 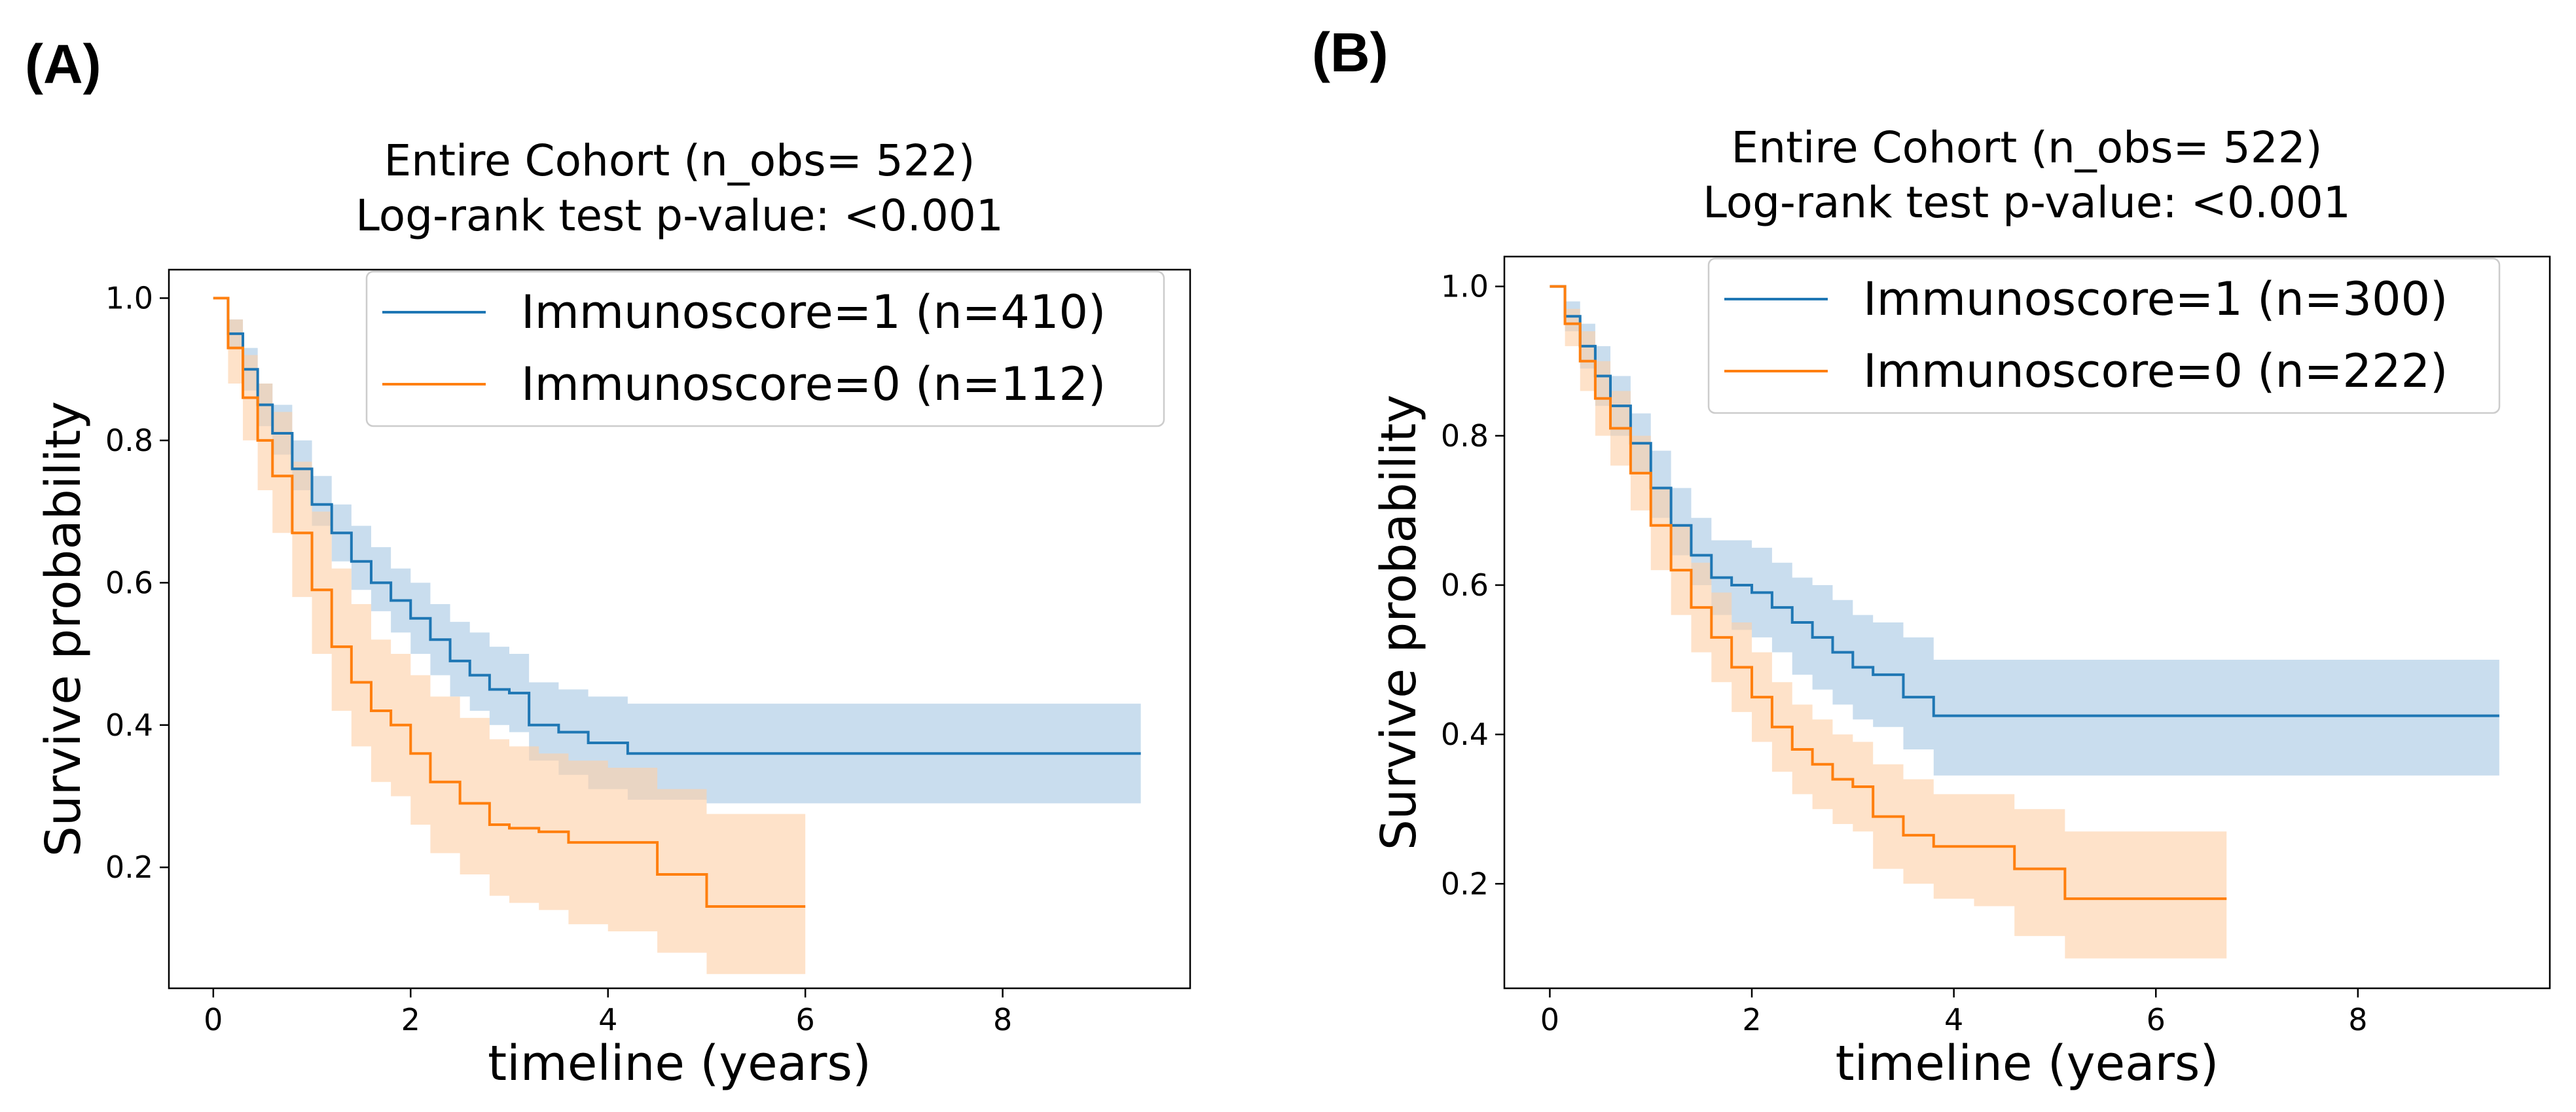 What do you see at coordinates (813, 312) in the screenshot?
I see `legend-entry-0: Immunoscore=1 (n=410)` at bounding box center [813, 312].